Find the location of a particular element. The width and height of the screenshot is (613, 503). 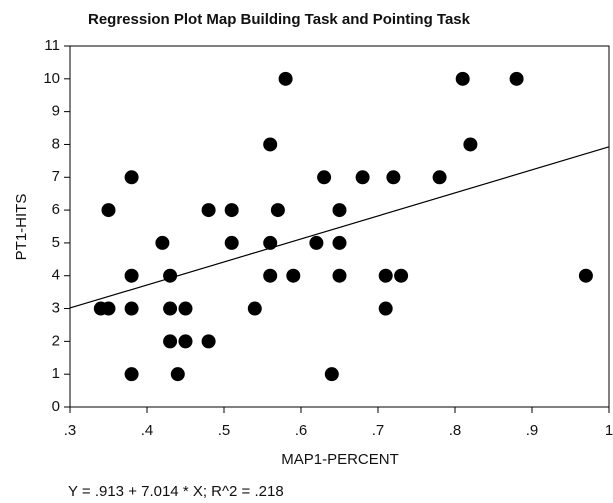

y-tick-label: 3 is located at coordinates (56, 308).